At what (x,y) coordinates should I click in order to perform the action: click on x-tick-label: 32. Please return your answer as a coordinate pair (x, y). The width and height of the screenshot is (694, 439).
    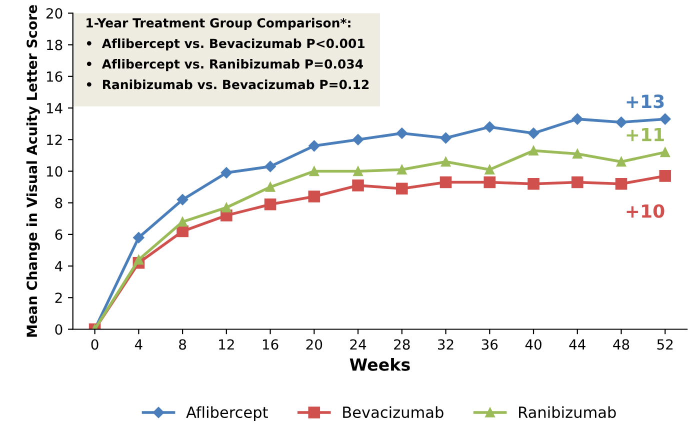
    Looking at the image, I should click on (446, 344).